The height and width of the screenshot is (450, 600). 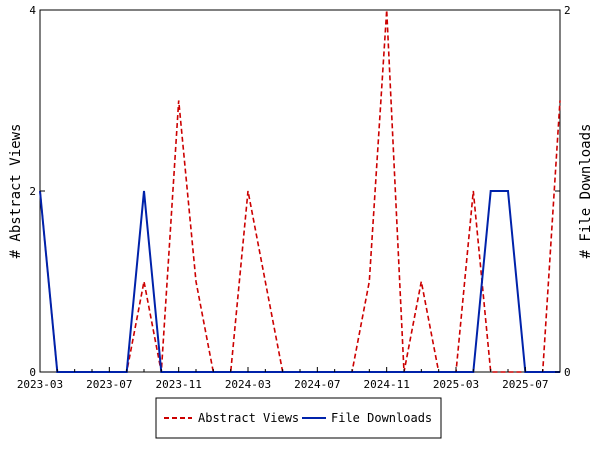 I want to click on x-tick-label-2024-11: 2024-11, so click(x=386, y=384).